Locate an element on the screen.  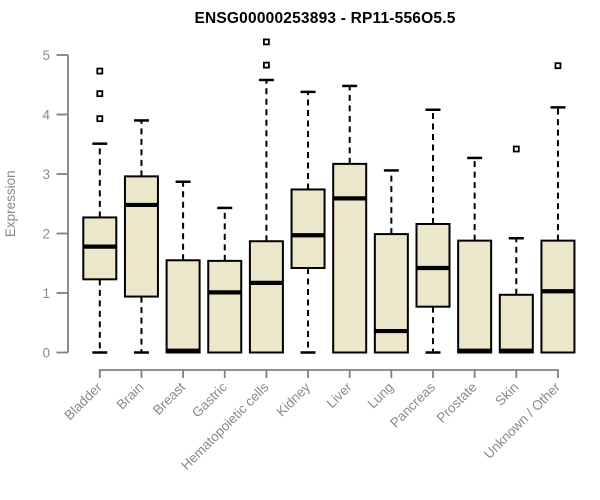
boxplot-hematopoietic-cells is located at coordinates (266, 196).